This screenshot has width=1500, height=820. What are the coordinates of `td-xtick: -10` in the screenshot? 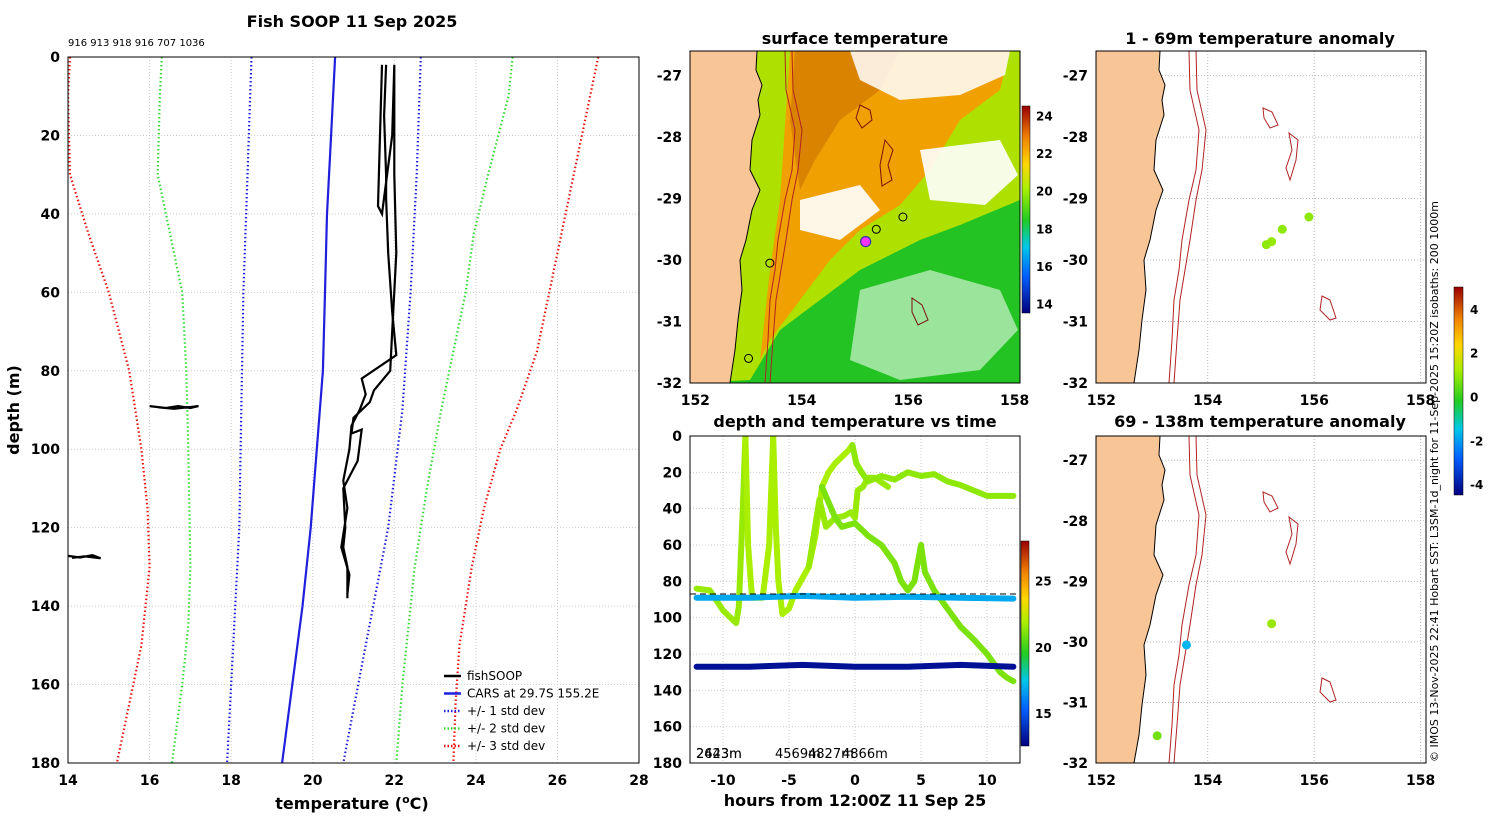 It's located at (723, 781).